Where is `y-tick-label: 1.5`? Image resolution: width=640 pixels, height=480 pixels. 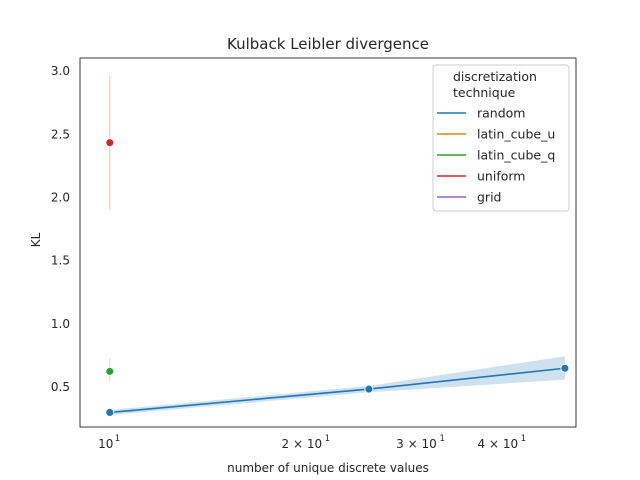 y-tick-label: 1.5 is located at coordinates (60, 261).